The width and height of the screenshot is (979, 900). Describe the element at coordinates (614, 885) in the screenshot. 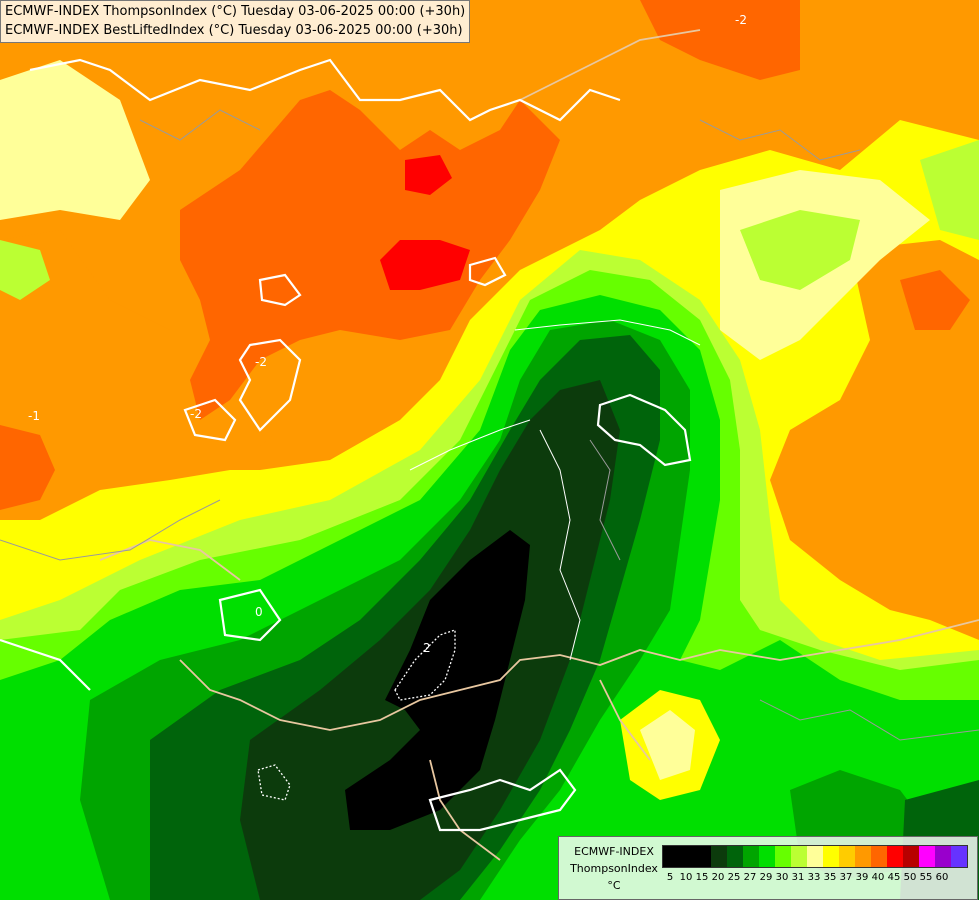

I see `legend-unit: °C` at that location.